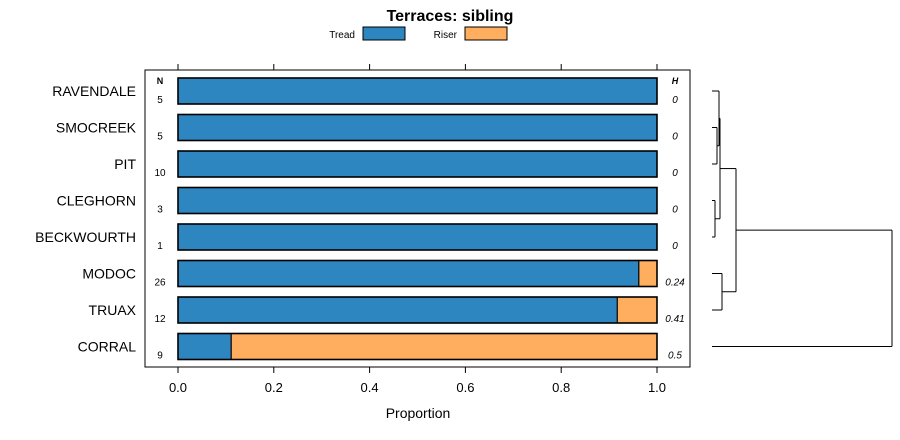 Image resolution: width=900 pixels, height=440 pixels. What do you see at coordinates (465, 387) in the screenshot?
I see `x-tick-label: 0.6` at bounding box center [465, 387].